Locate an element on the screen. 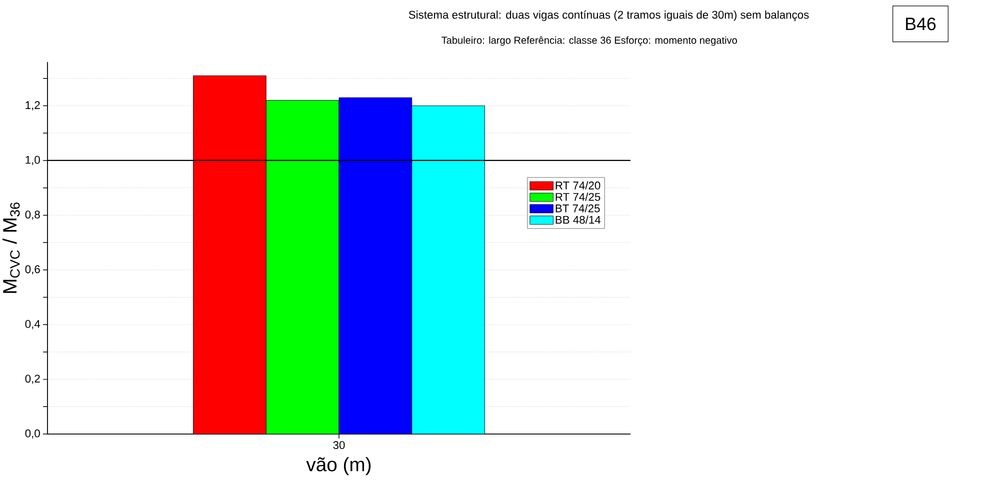 The height and width of the screenshot is (495, 987). y-tick-label: 0,4 is located at coordinates (32, 325).